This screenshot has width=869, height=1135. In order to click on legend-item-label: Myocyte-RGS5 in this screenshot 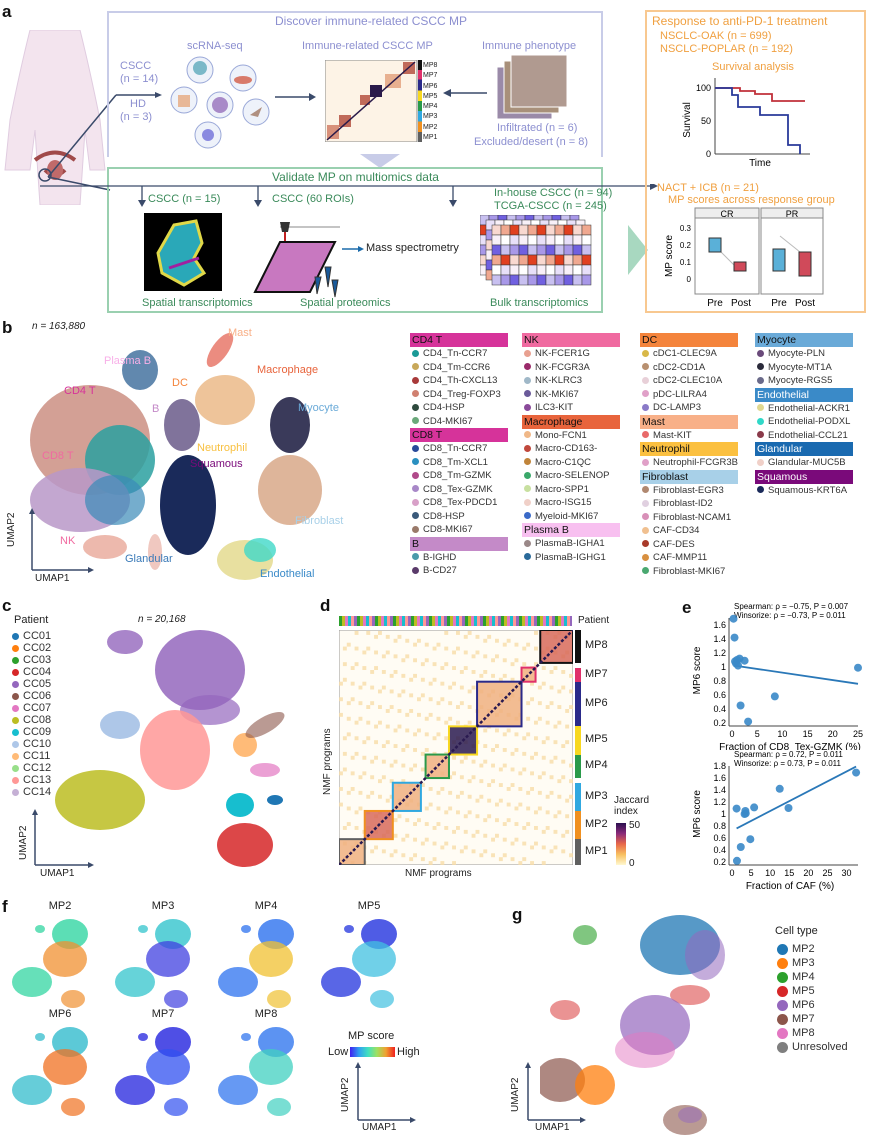, I will do `click(800, 380)`.